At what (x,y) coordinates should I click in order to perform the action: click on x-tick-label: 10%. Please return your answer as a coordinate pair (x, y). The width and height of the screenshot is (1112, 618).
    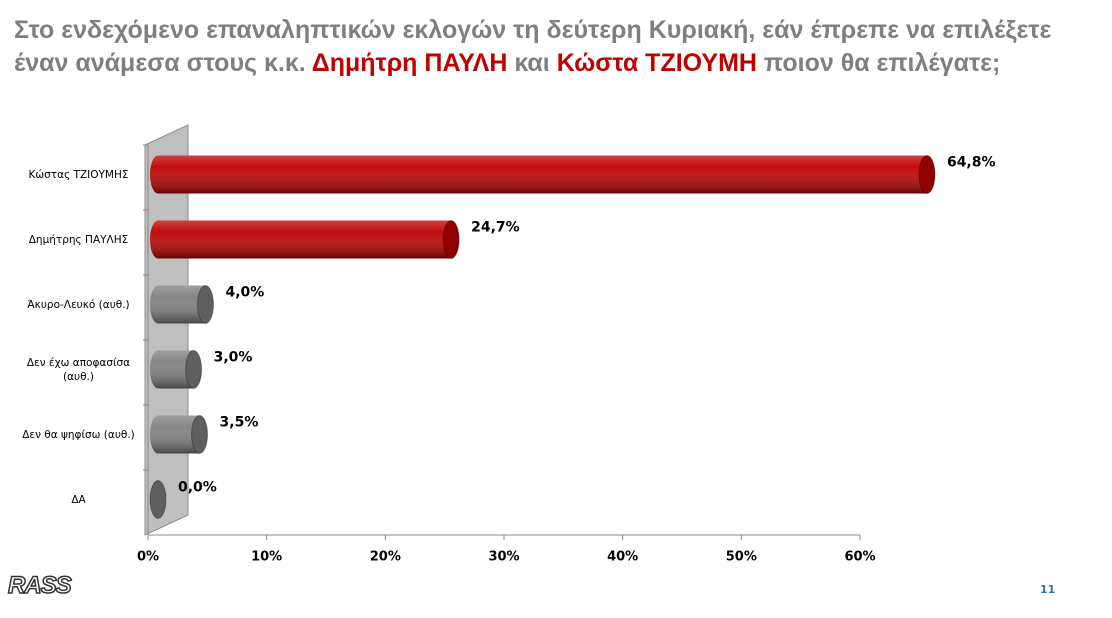
    Looking at the image, I should click on (266, 557).